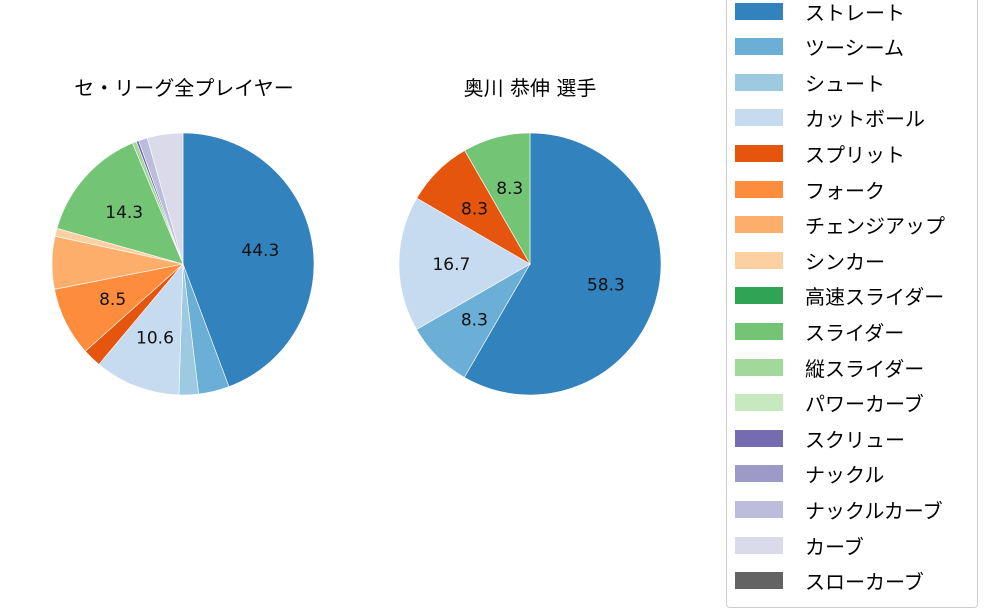 This screenshot has height=608, width=1000. I want to click on legend-item: 高速スライダー, so click(840, 297).